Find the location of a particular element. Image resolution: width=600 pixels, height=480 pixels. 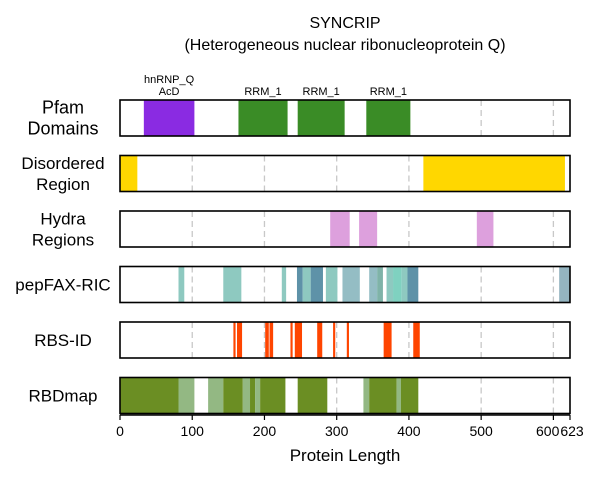

track-label: Disordered is located at coordinates (62, 163).